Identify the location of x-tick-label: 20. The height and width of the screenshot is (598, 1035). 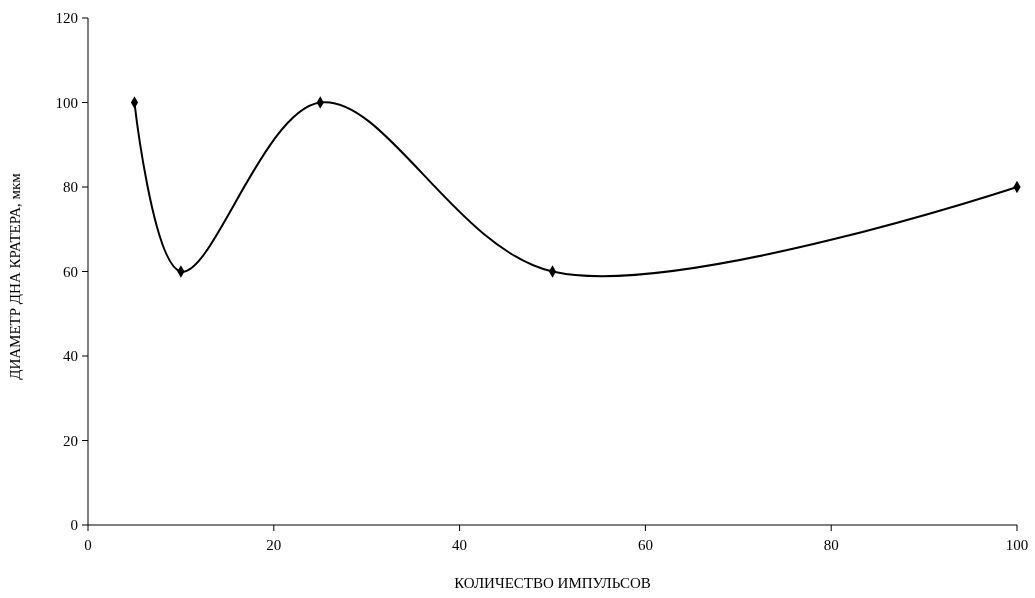
(274, 545).